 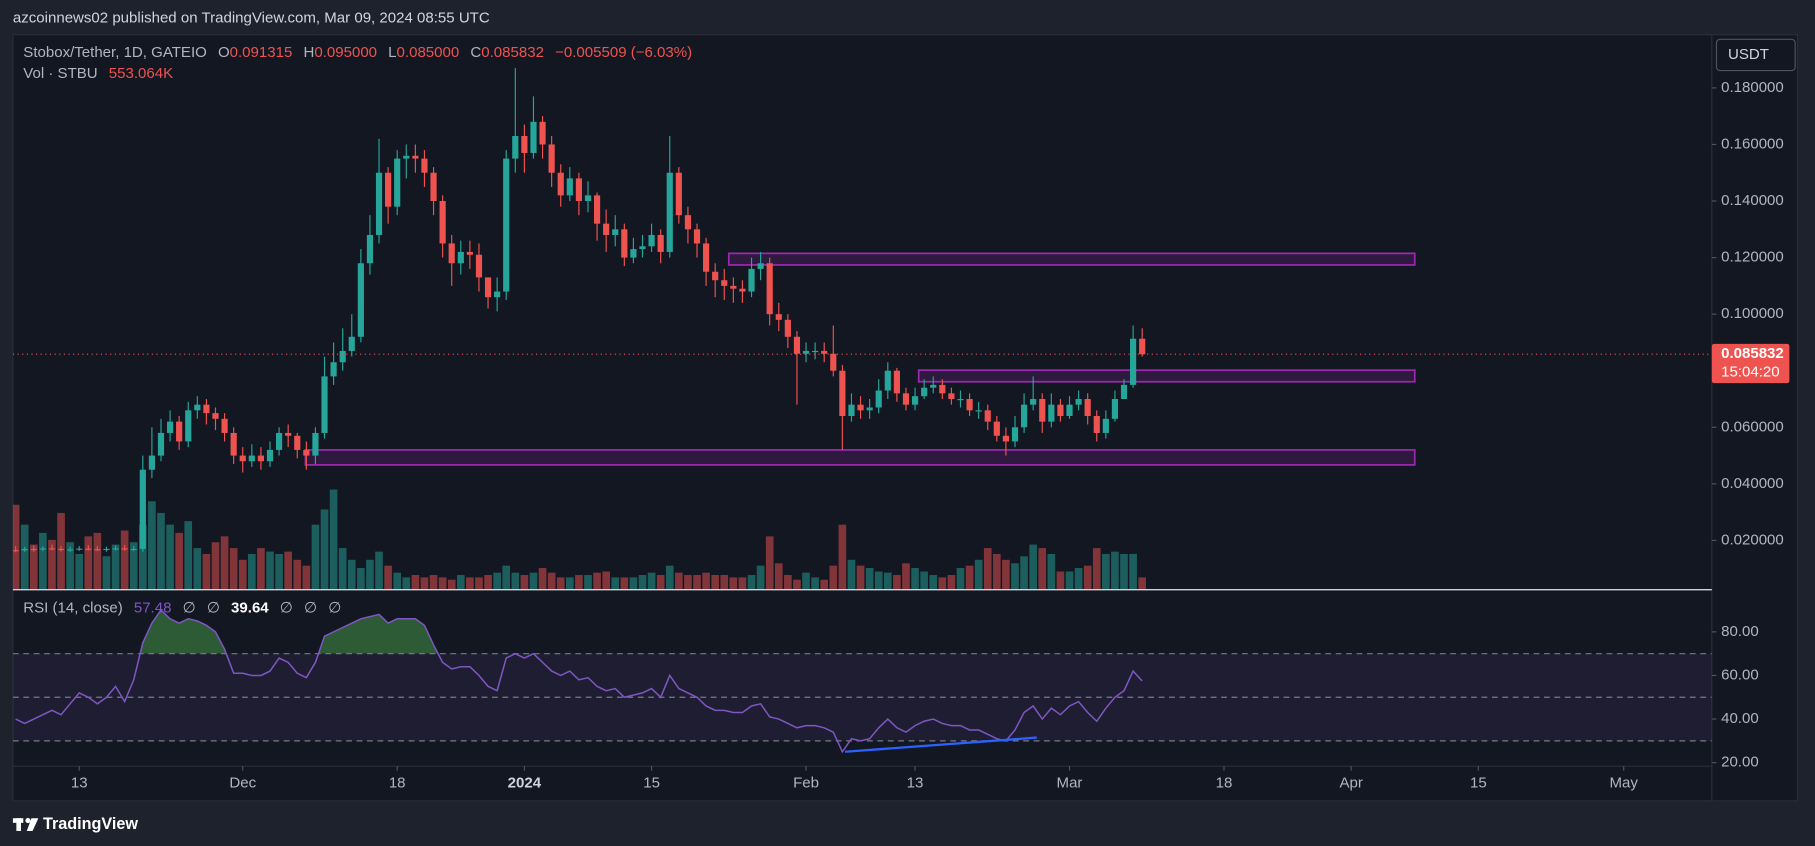 I want to click on currency: USDT, so click(x=1748, y=54).